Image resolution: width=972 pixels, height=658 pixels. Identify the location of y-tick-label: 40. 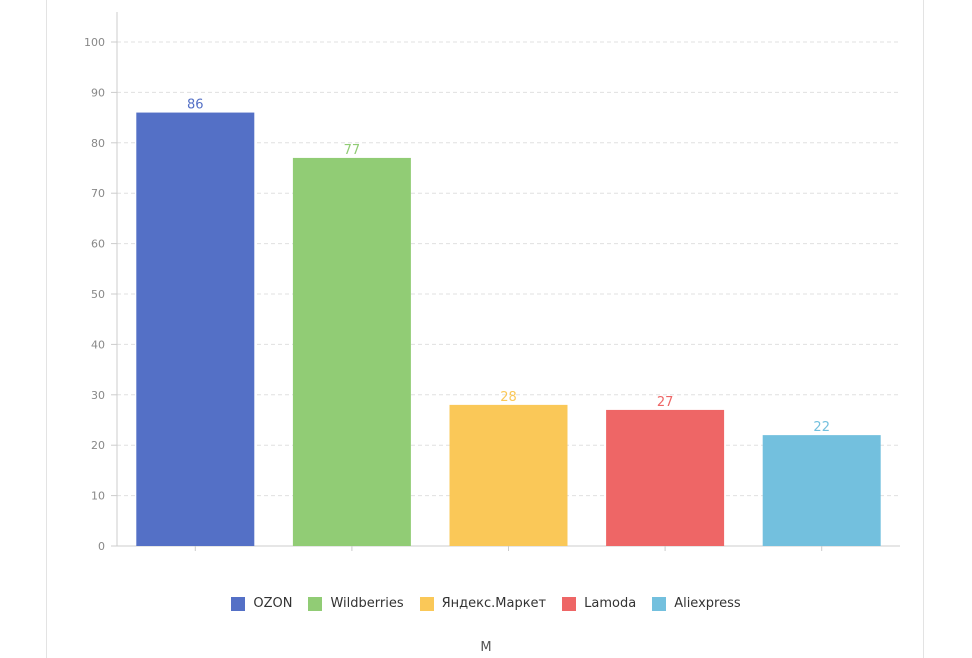
(98, 344).